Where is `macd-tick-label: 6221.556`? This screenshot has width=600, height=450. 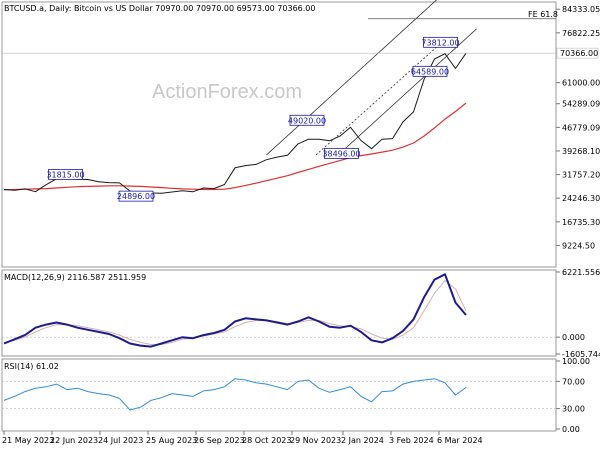 macd-tick-label: 6221.556 is located at coordinates (581, 272).